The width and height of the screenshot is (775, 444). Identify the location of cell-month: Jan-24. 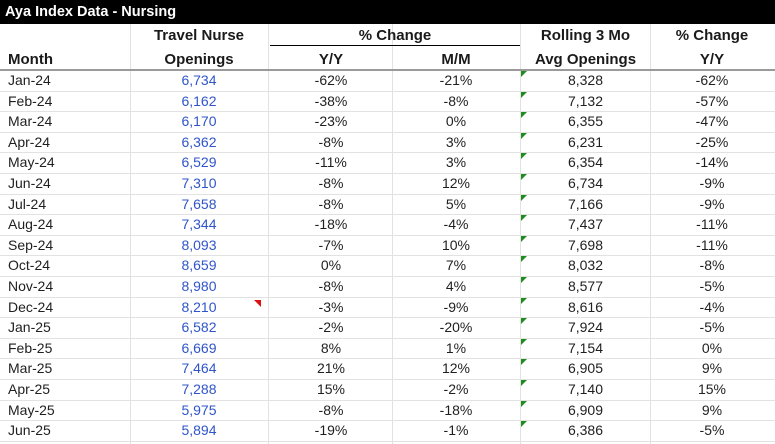
(29, 80).